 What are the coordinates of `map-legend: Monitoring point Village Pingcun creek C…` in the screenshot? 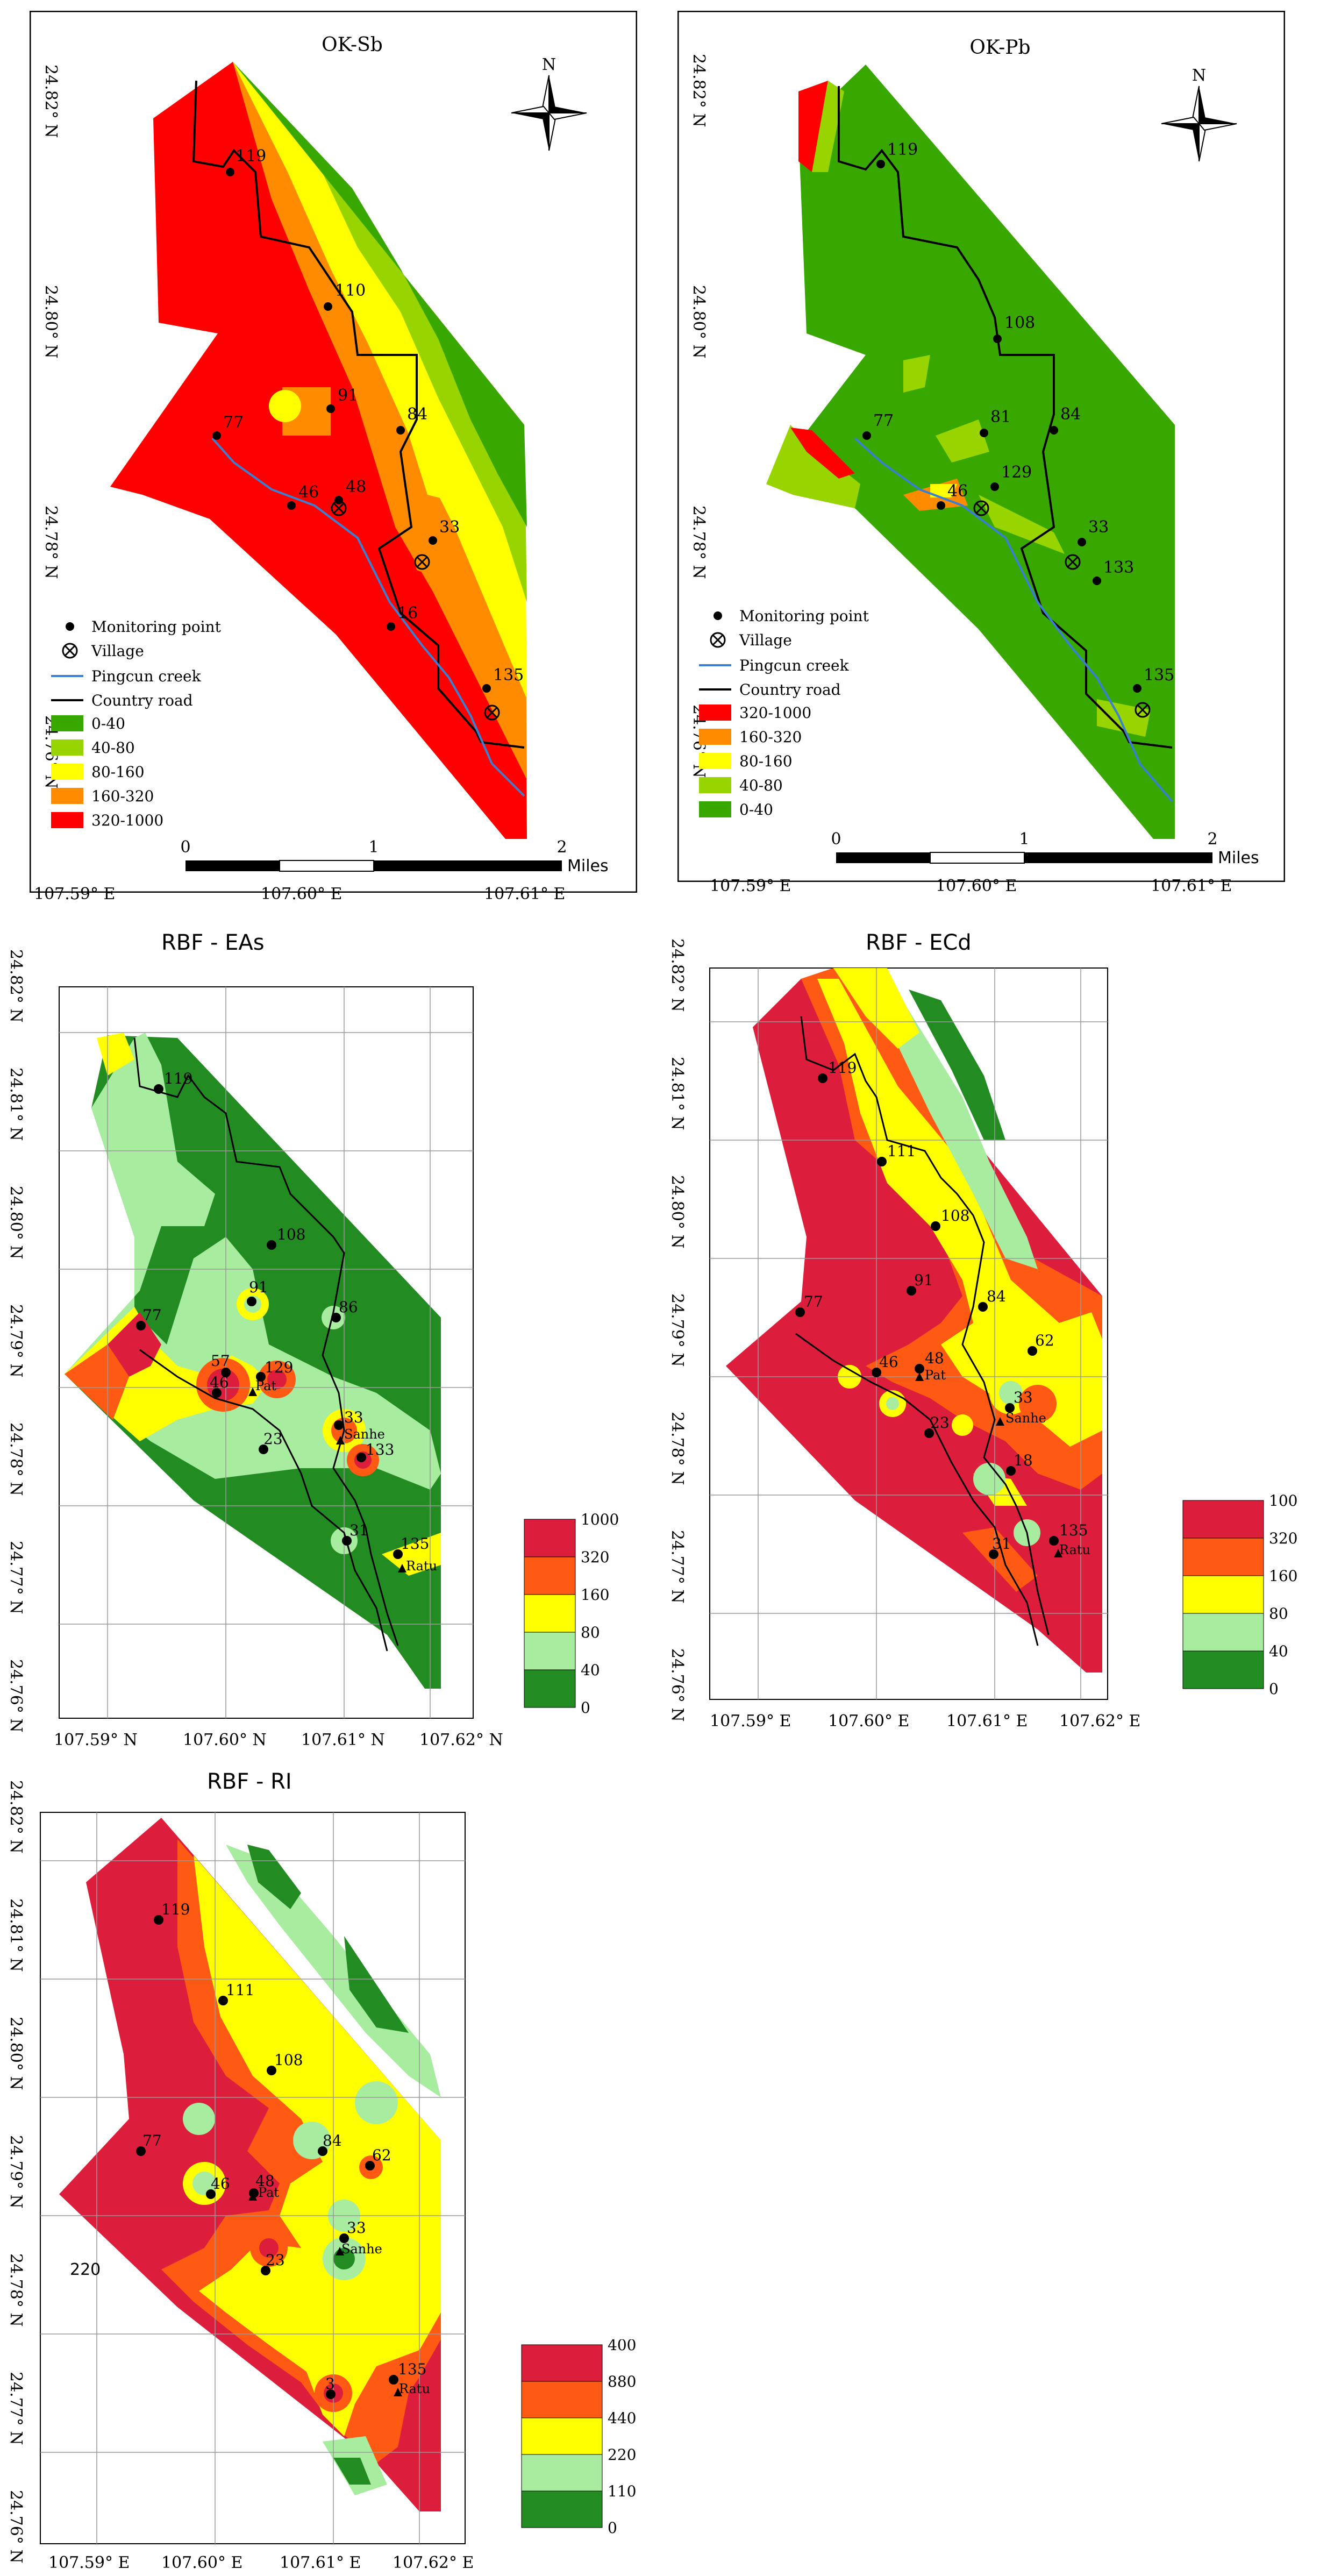 It's located at (784, 713).